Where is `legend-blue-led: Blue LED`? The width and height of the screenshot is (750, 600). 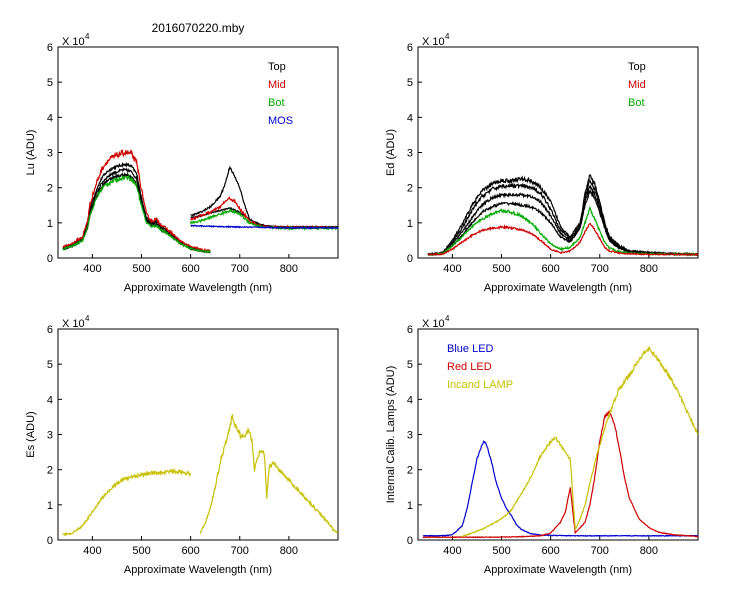
legend-blue-led: Blue LED is located at coordinates (470, 349).